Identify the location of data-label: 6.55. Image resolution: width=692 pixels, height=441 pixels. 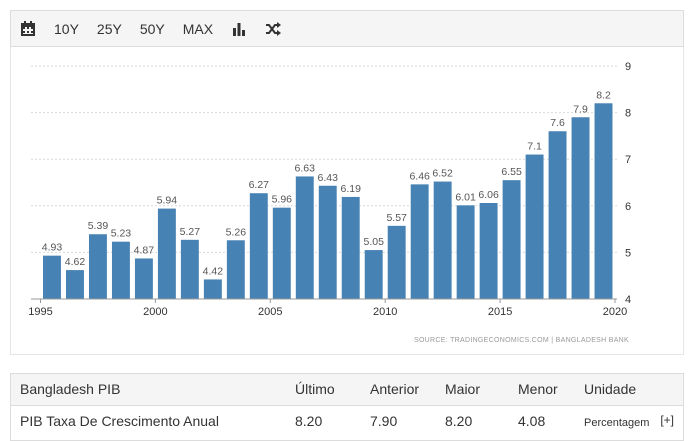
(511, 172).